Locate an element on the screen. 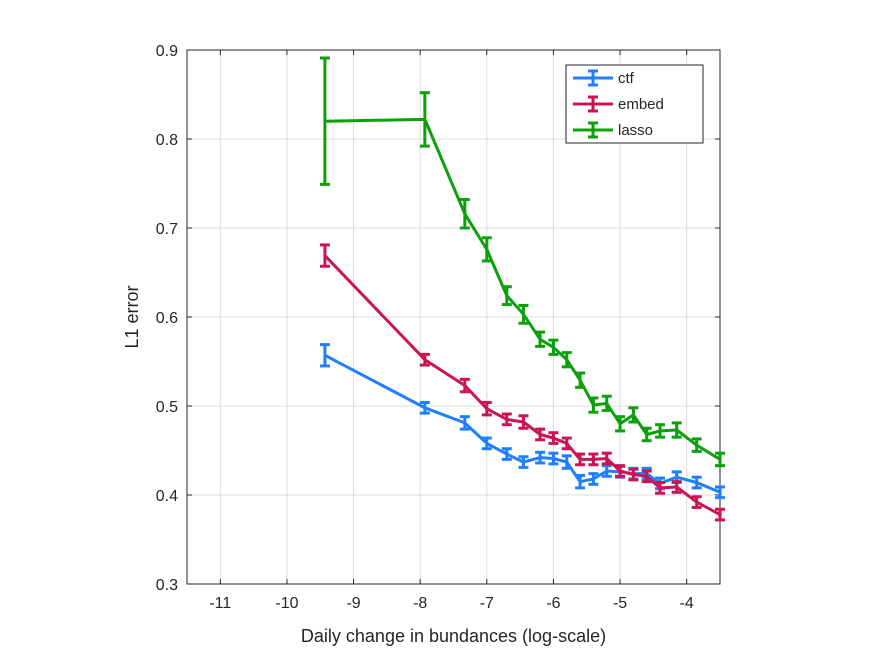  legend-item-embed: embed is located at coordinates (618, 104).